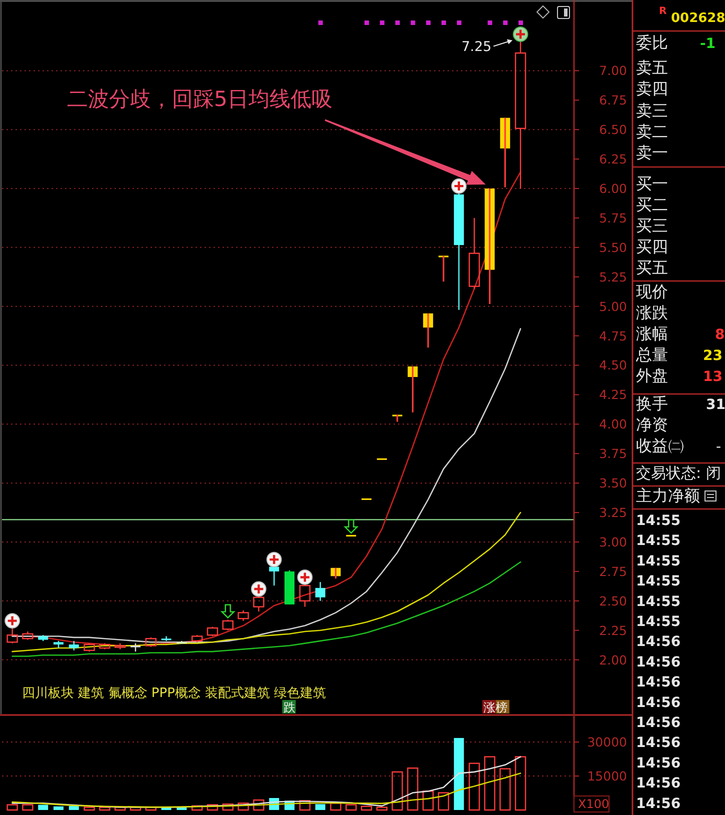  Describe the element at coordinates (652, 225) in the screenshot. I see `text: 买三` at that location.